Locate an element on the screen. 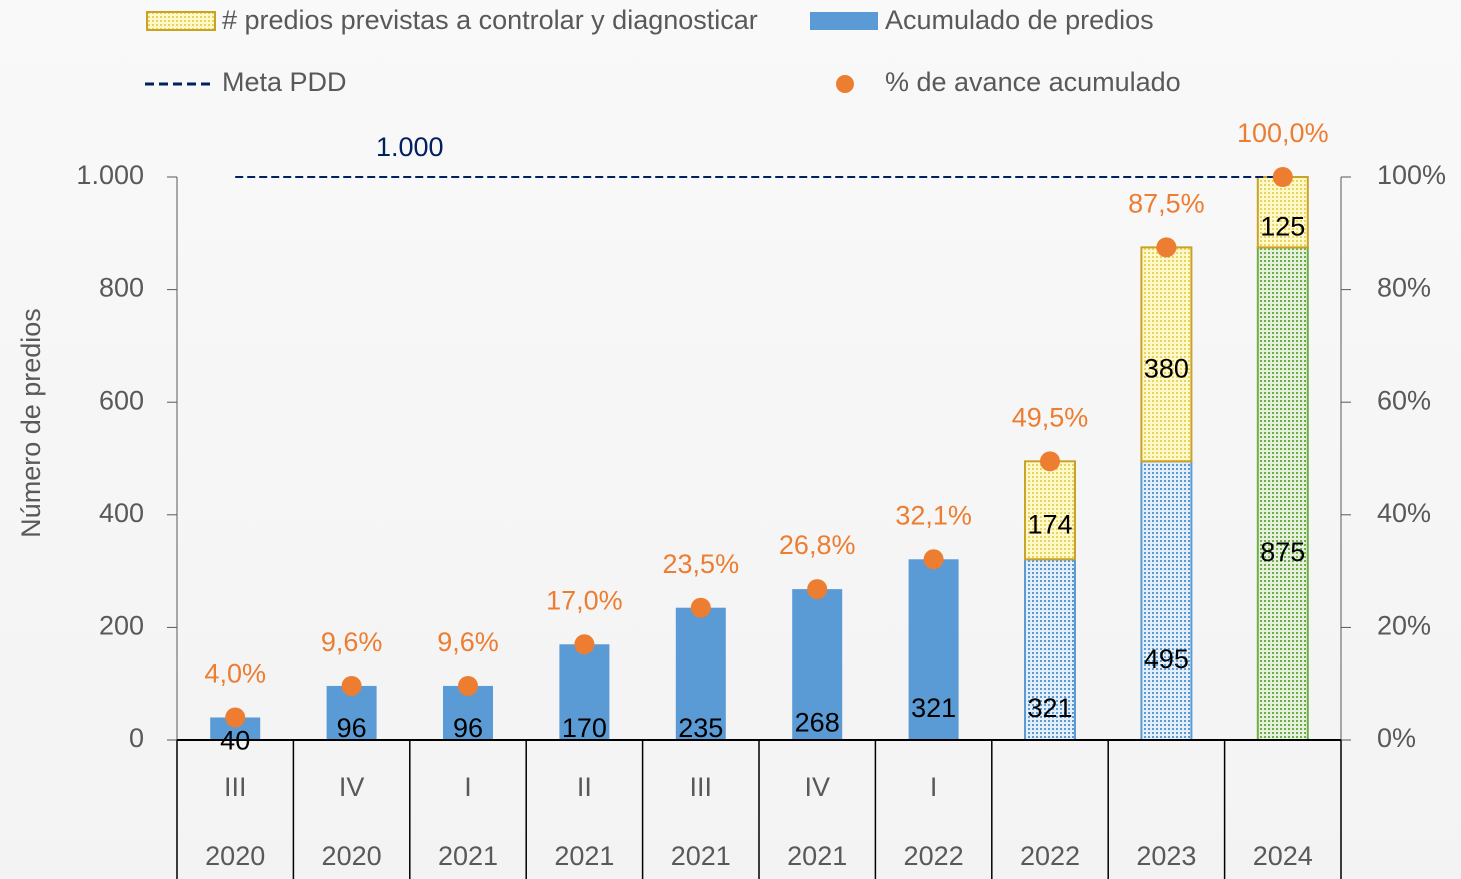 The image size is (1461, 879). percent-label: 23,5% is located at coordinates (701, 564).